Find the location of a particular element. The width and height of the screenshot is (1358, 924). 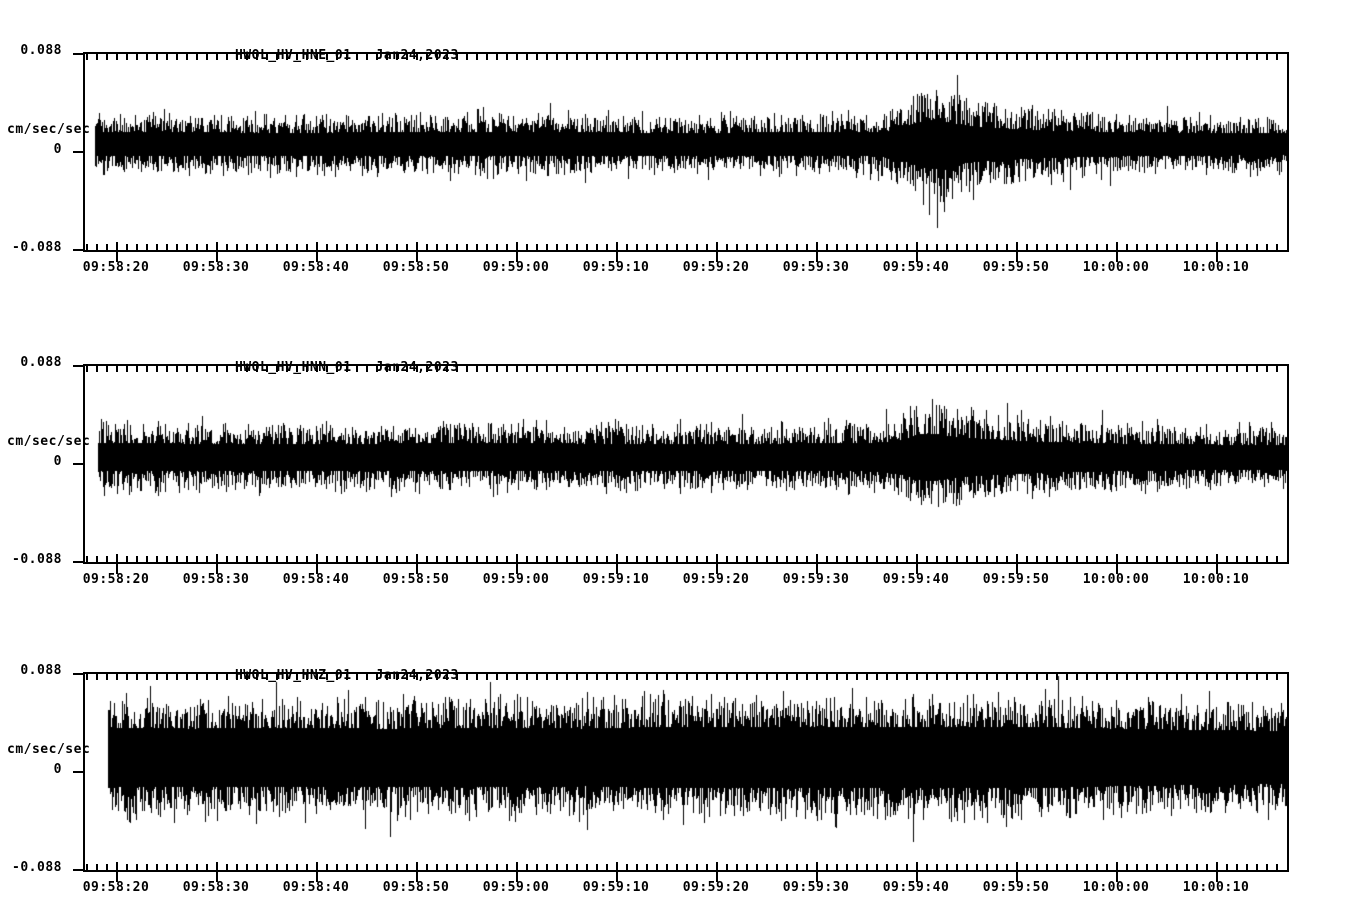

x-axis-tick-label: 09:59:50 is located at coordinates (1016, 579).